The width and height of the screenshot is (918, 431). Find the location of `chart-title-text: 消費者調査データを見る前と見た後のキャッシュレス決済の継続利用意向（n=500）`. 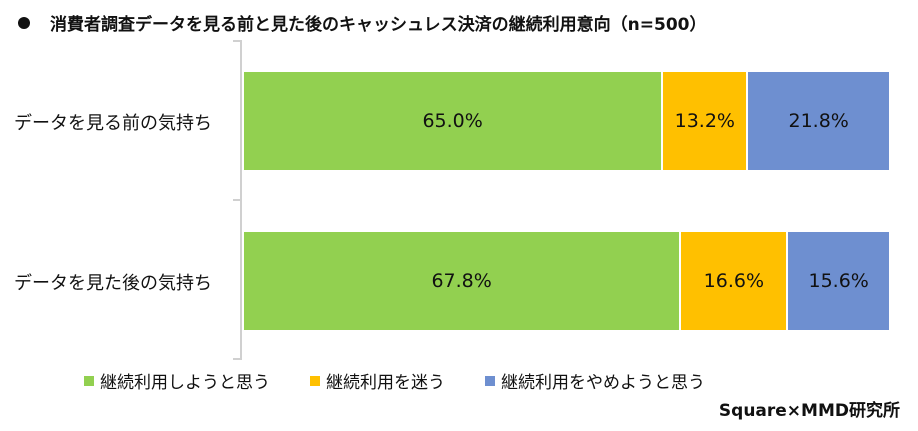

chart-title-text: 消費者調査データを見る前と見た後のキャッシュレス決済の継続利用意向（n=500） is located at coordinates (378, 25).